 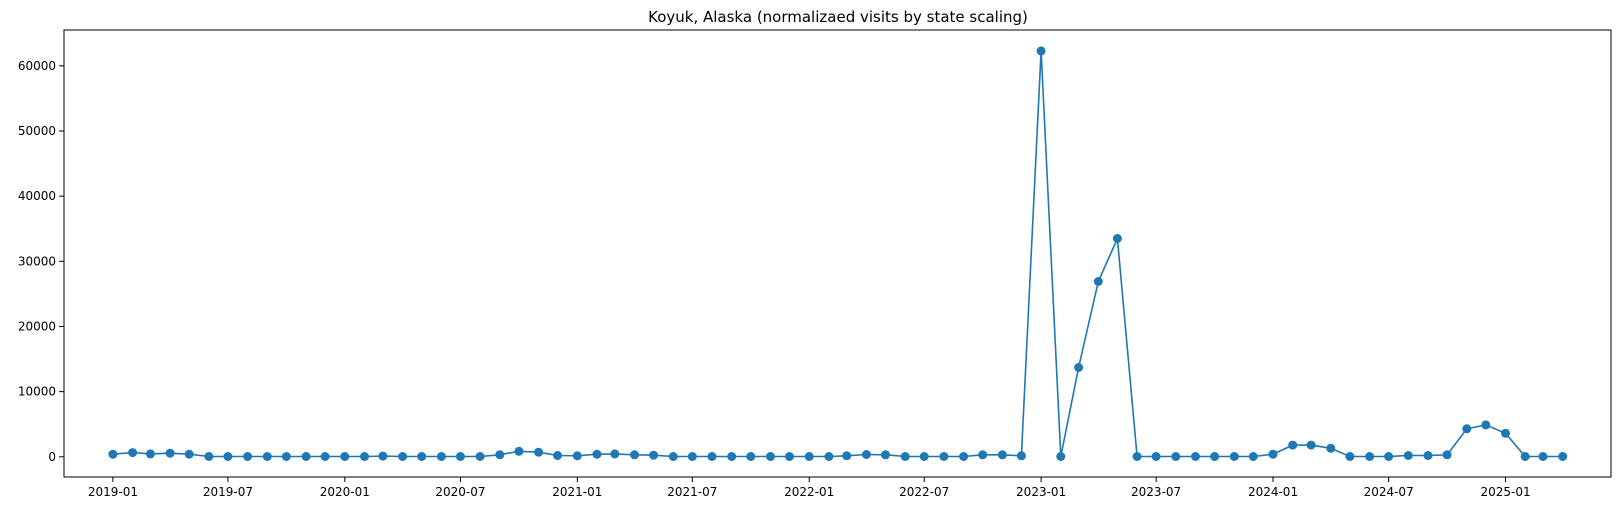 I want to click on x-tick-label: 2023-07, so click(x=1156, y=492).